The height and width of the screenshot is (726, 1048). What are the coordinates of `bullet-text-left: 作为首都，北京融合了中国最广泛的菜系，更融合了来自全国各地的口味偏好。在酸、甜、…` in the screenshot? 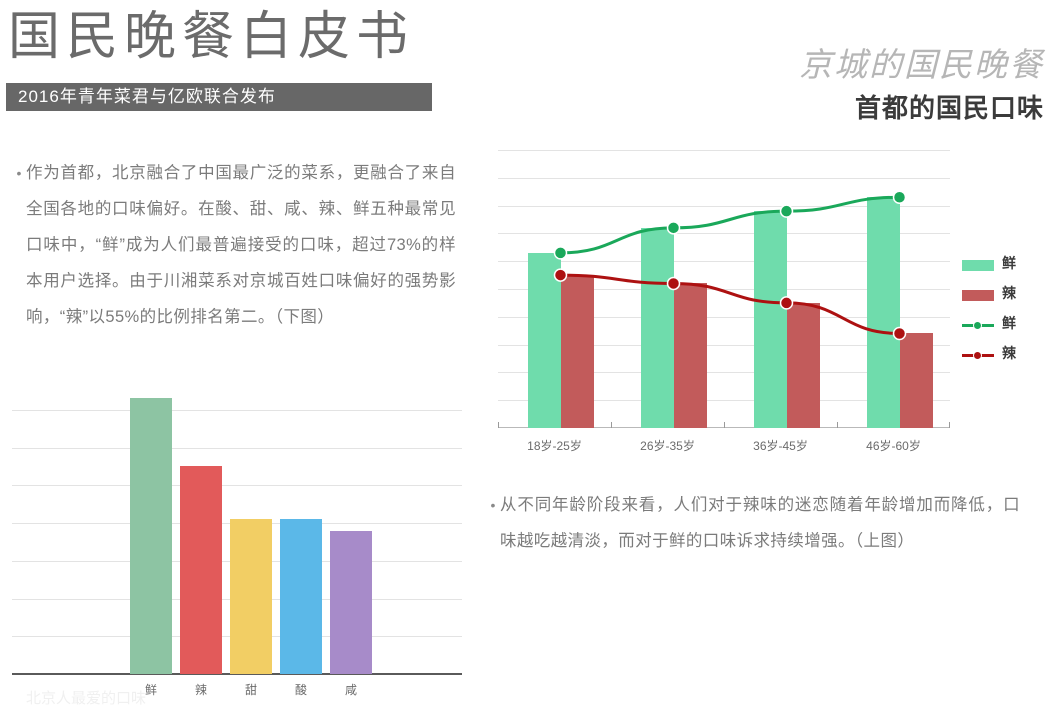 It's located at (241, 245).